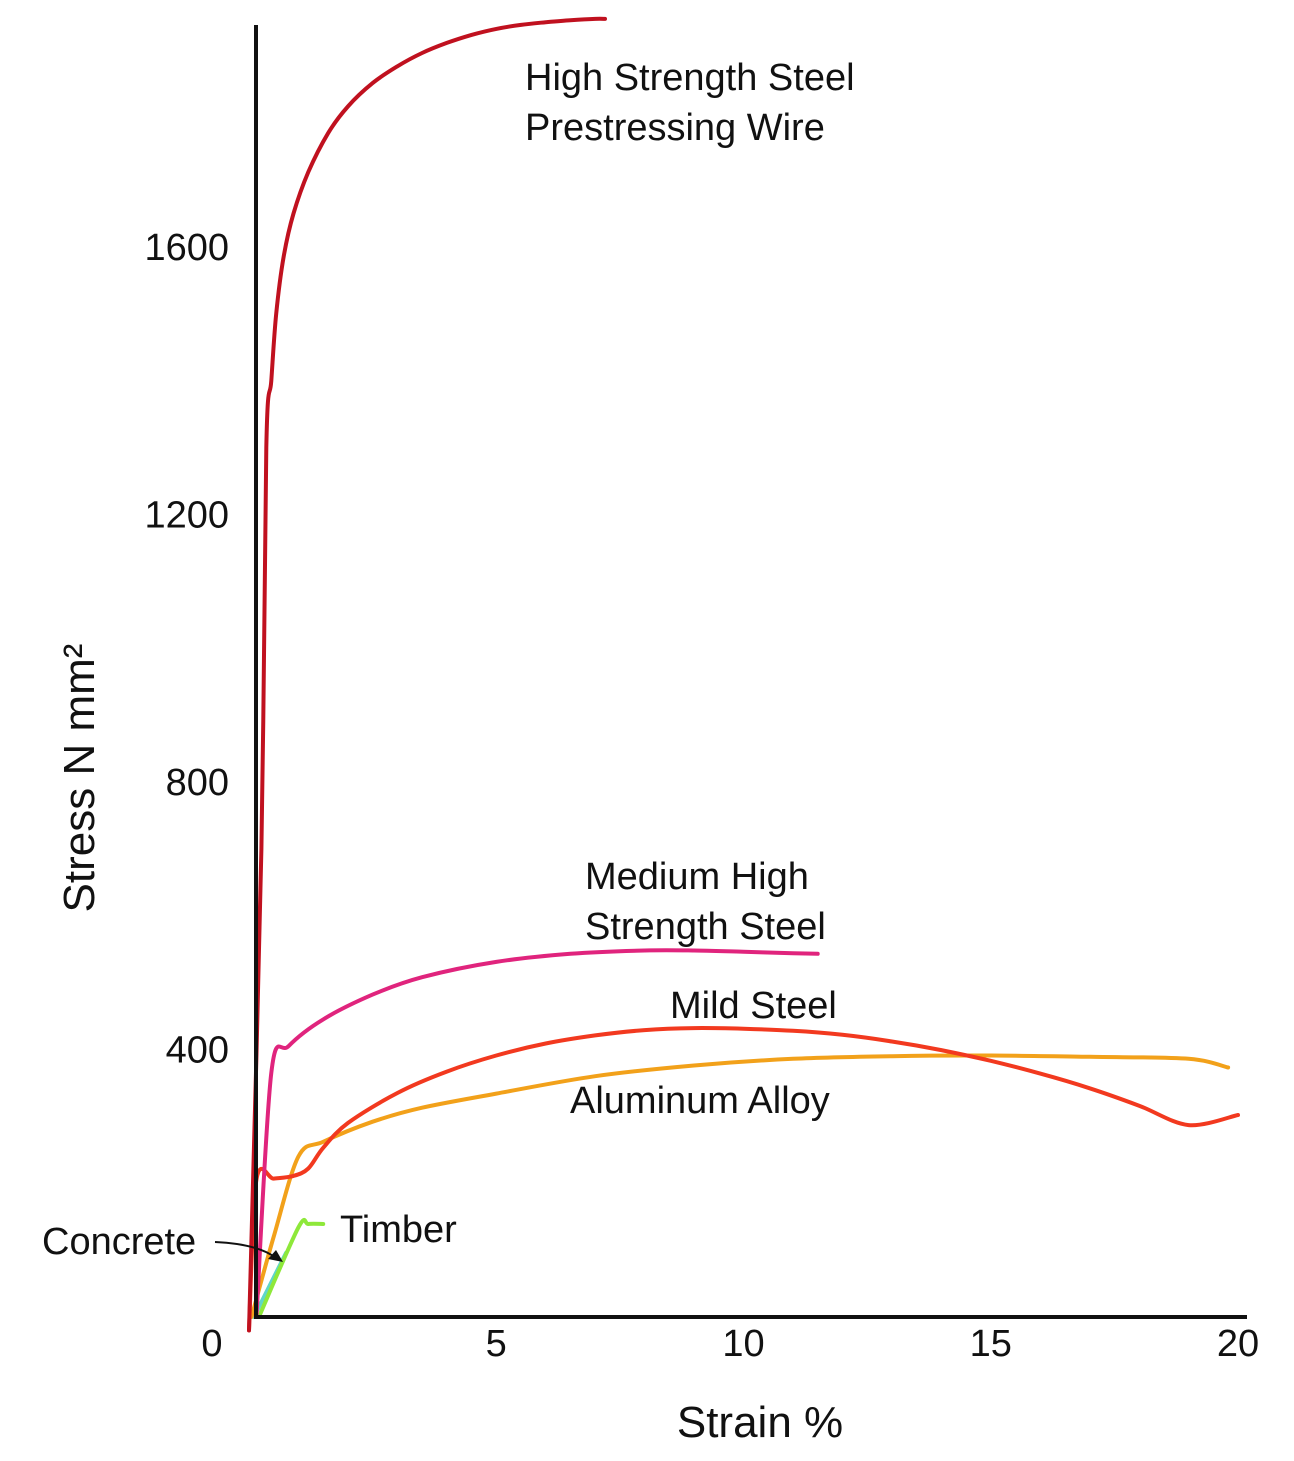 The height and width of the screenshot is (1461, 1294). Describe the element at coordinates (705, 927) in the screenshot. I see `series-label-line: Strength Steel` at that location.